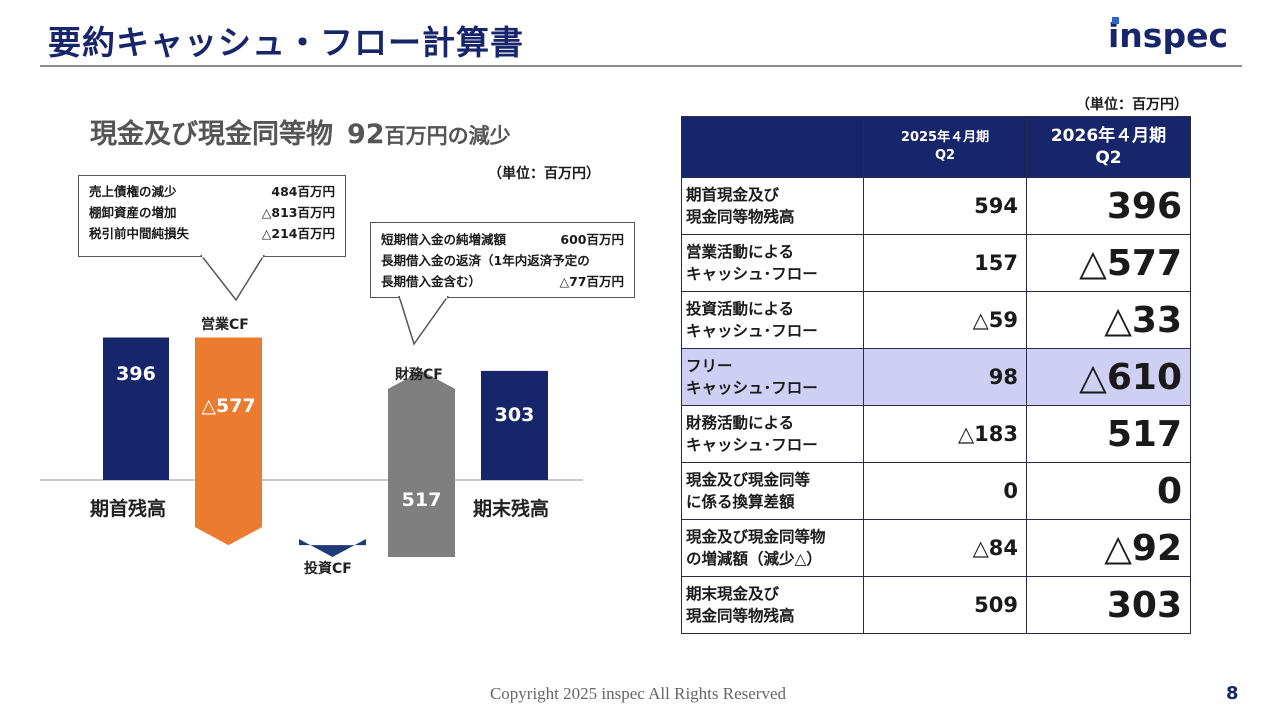 This screenshot has height=720, width=1280. I want to click on bar-end-balance, so click(514, 425).